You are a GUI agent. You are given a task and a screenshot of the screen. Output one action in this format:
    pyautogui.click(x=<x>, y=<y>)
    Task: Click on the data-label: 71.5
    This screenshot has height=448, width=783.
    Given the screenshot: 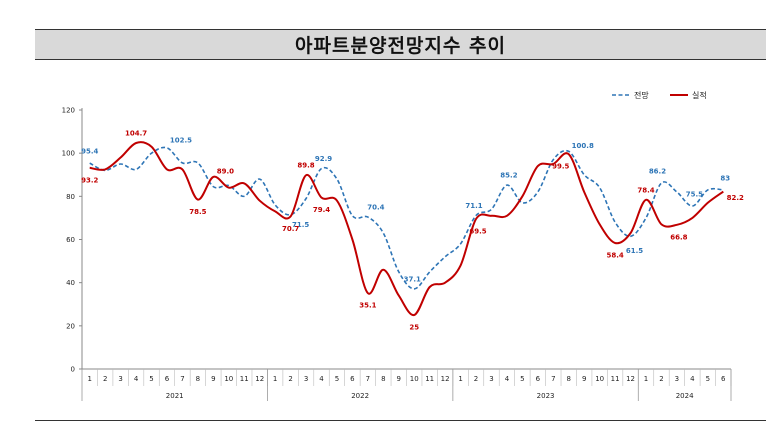 What is the action you would take?
    pyautogui.click(x=300, y=225)
    